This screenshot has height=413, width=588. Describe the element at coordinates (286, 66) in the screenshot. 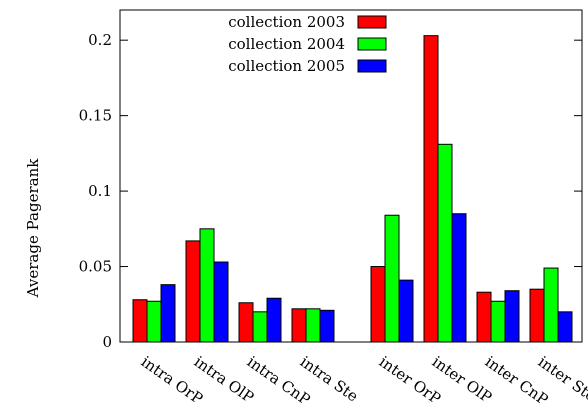

I see `legend-entry-label: collection 2005` at that location.